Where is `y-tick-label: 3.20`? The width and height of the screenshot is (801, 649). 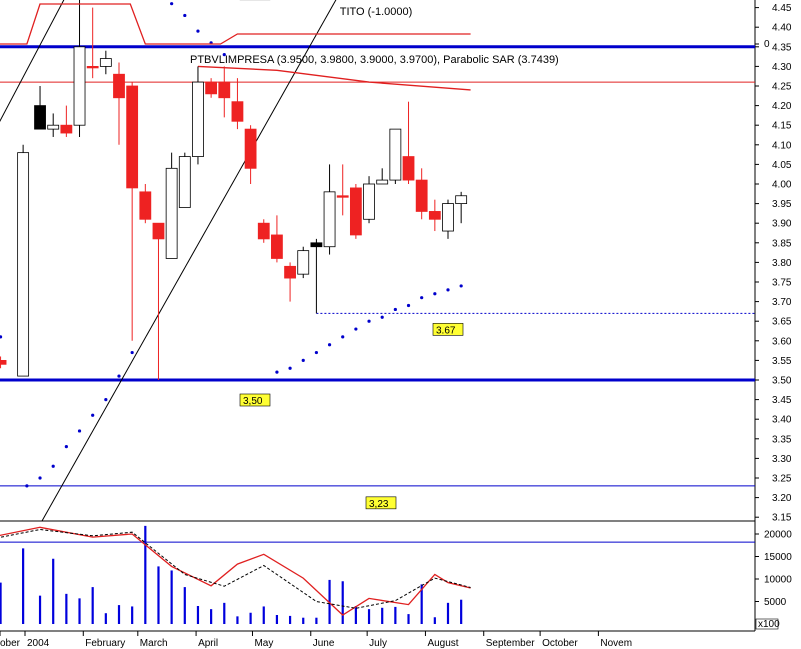 y-tick-label: 3.20 is located at coordinates (782, 498).